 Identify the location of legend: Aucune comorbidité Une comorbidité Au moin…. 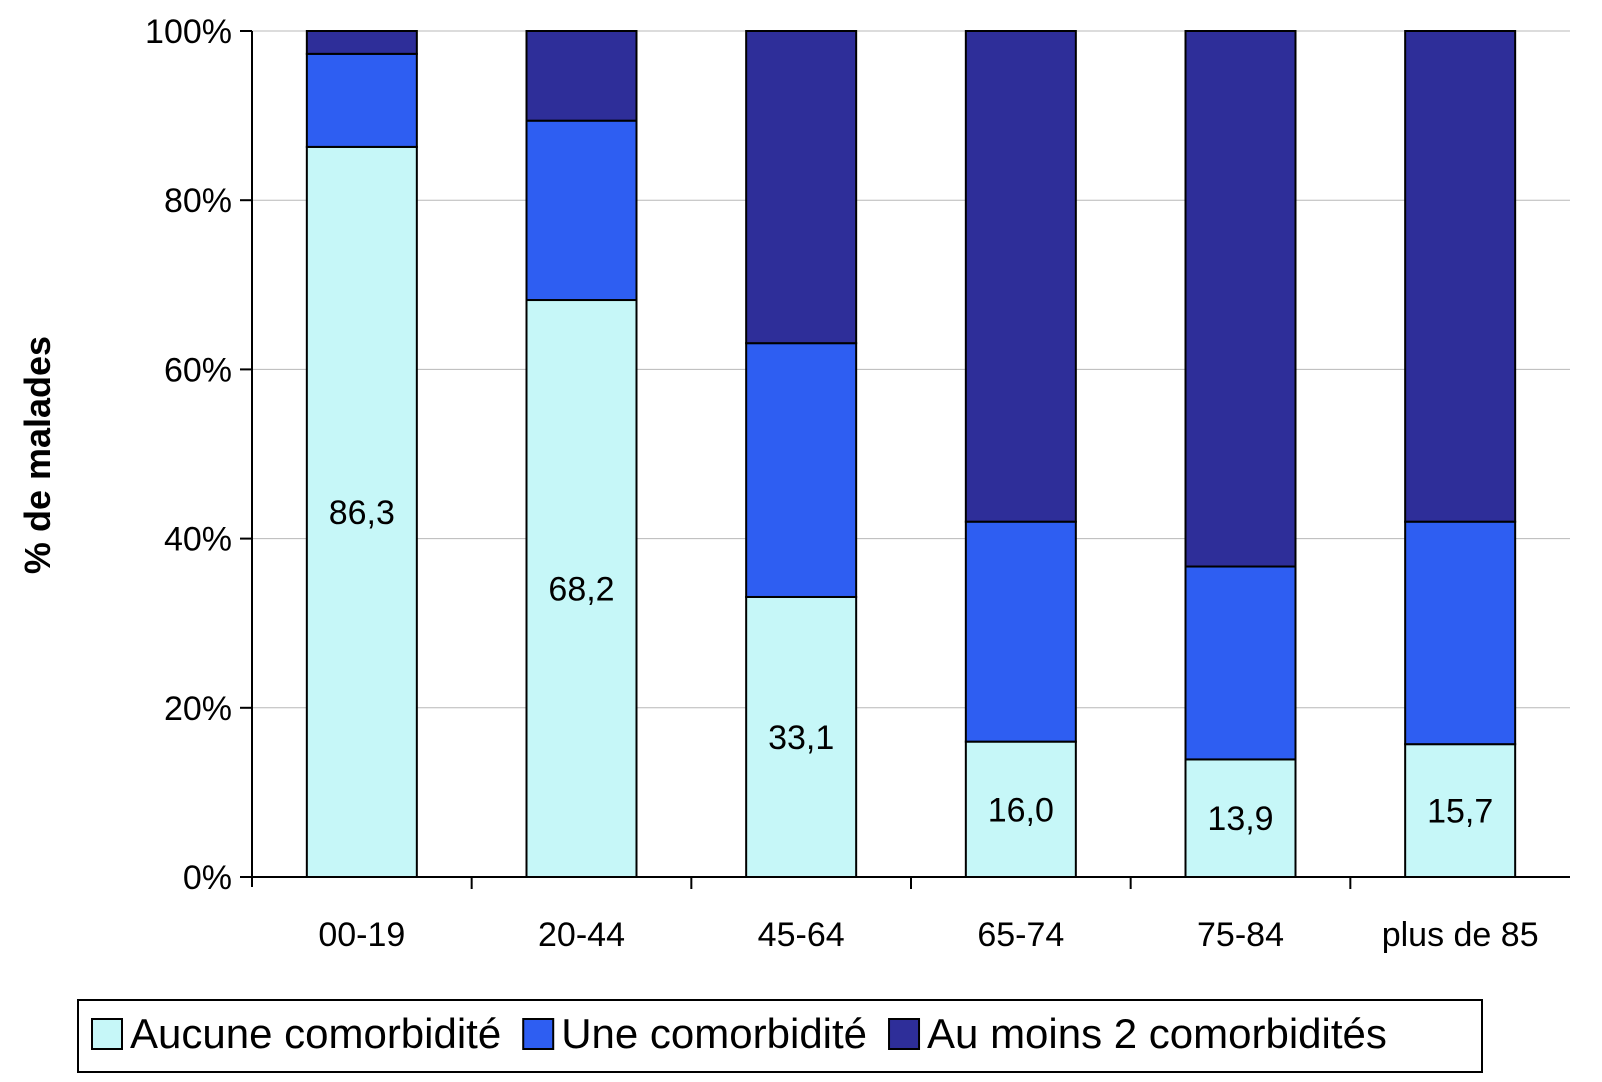
(780, 1036).